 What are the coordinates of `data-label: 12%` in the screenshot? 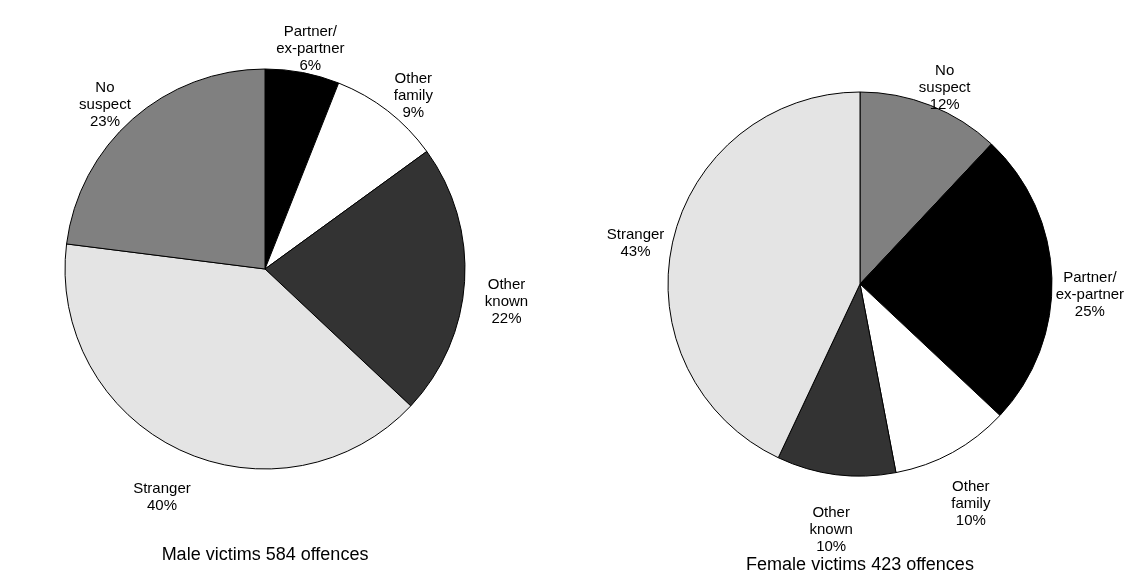 It's located at (944, 104).